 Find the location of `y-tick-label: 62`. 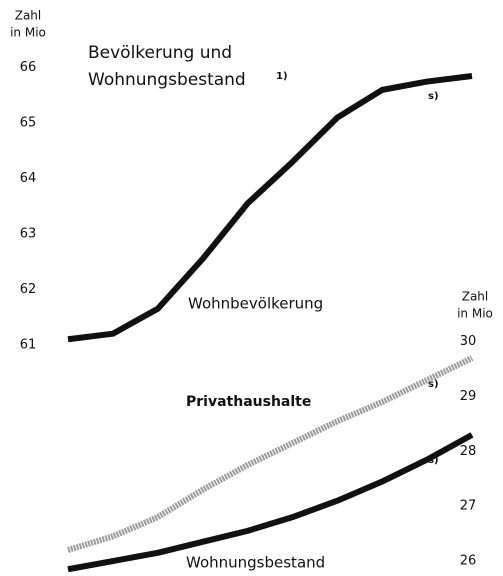

y-tick-label: 62 is located at coordinates (28, 289).